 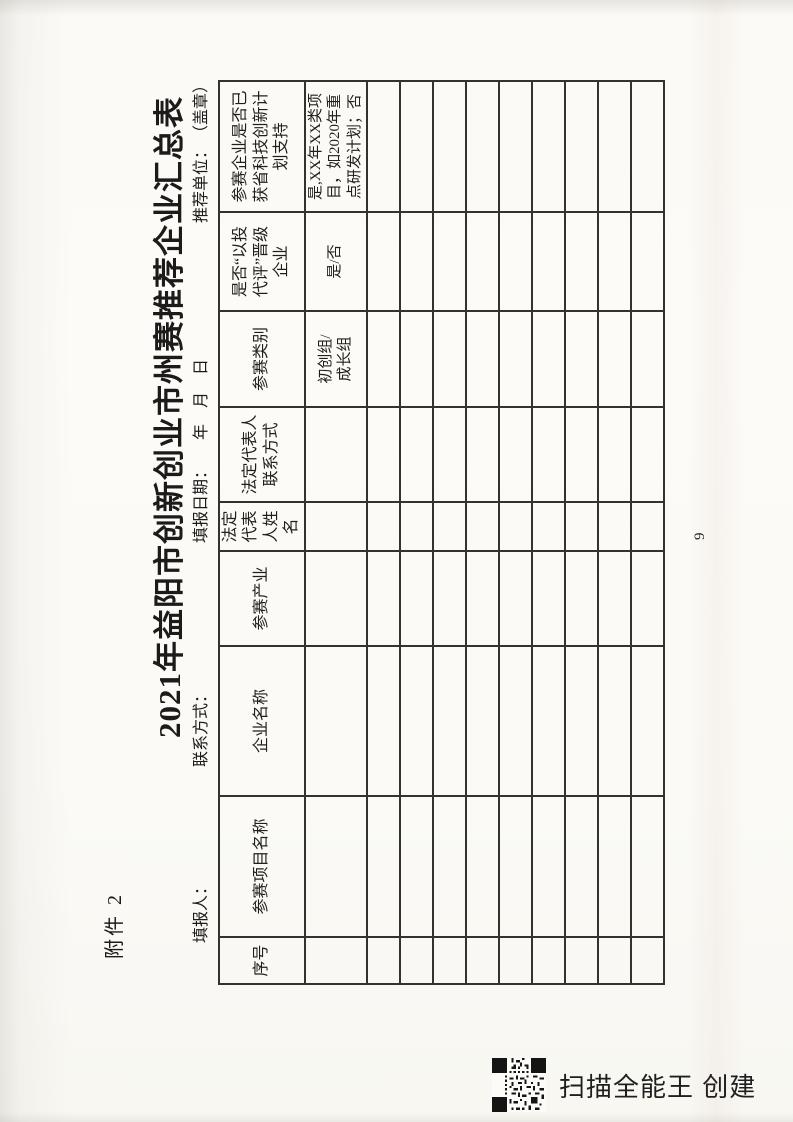 I want to click on scan-edge-shadow-left, so click(x=35, y=561).